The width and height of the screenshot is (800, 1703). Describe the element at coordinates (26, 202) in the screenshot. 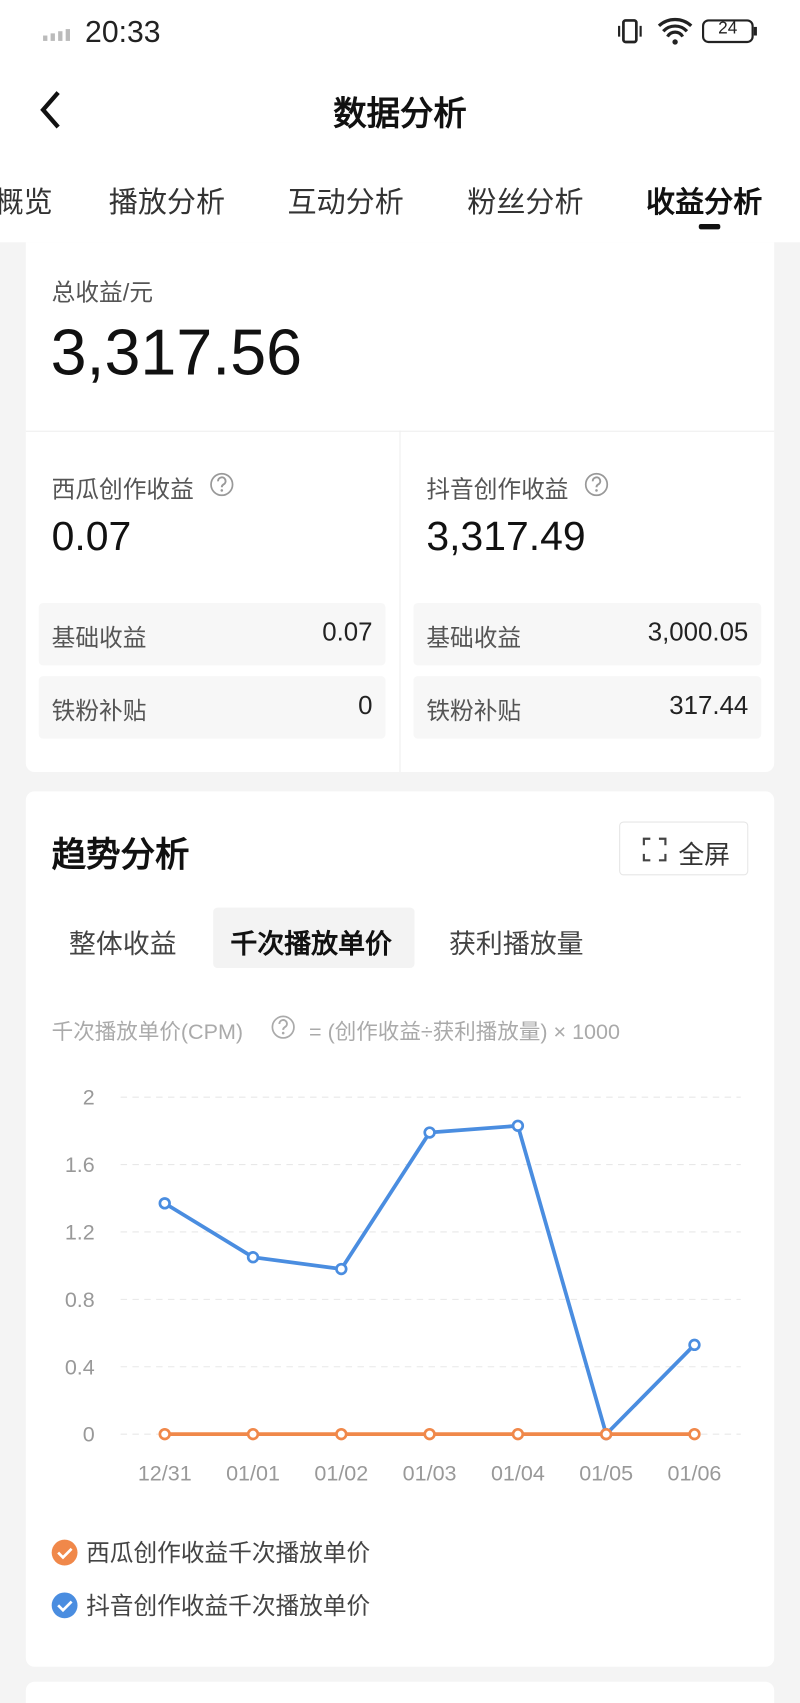

I see `tab: 概览` at that location.